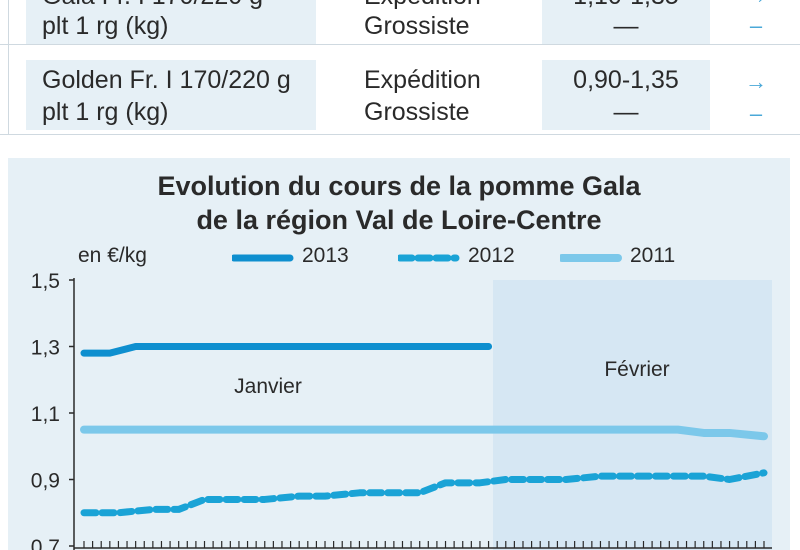 The height and width of the screenshot is (550, 800). I want to click on price-range: 0,90-1,35, so click(626, 80).